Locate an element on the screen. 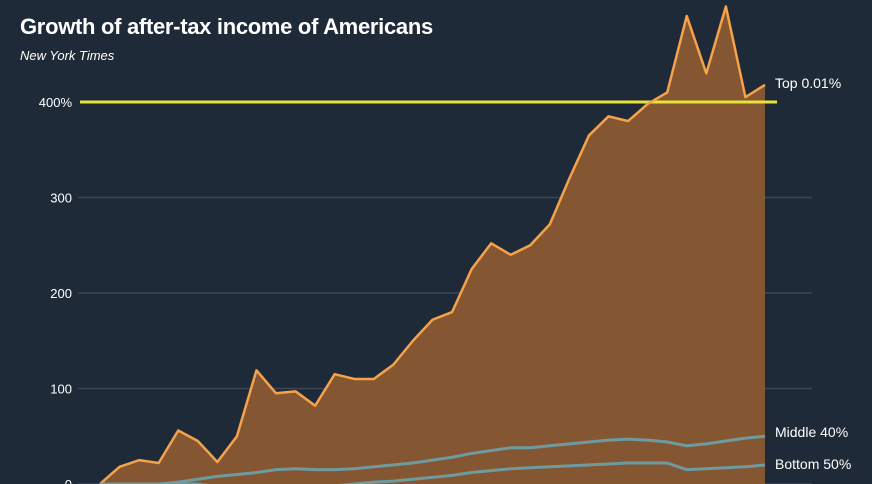  y-tick-label: 200 is located at coordinates (61, 293).